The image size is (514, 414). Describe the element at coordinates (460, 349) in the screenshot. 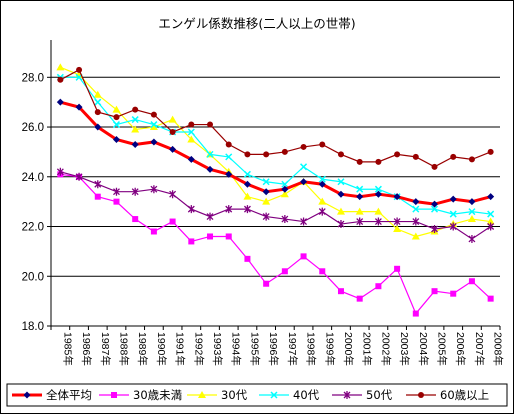

I see `x-tick-label: 2006年` at that location.